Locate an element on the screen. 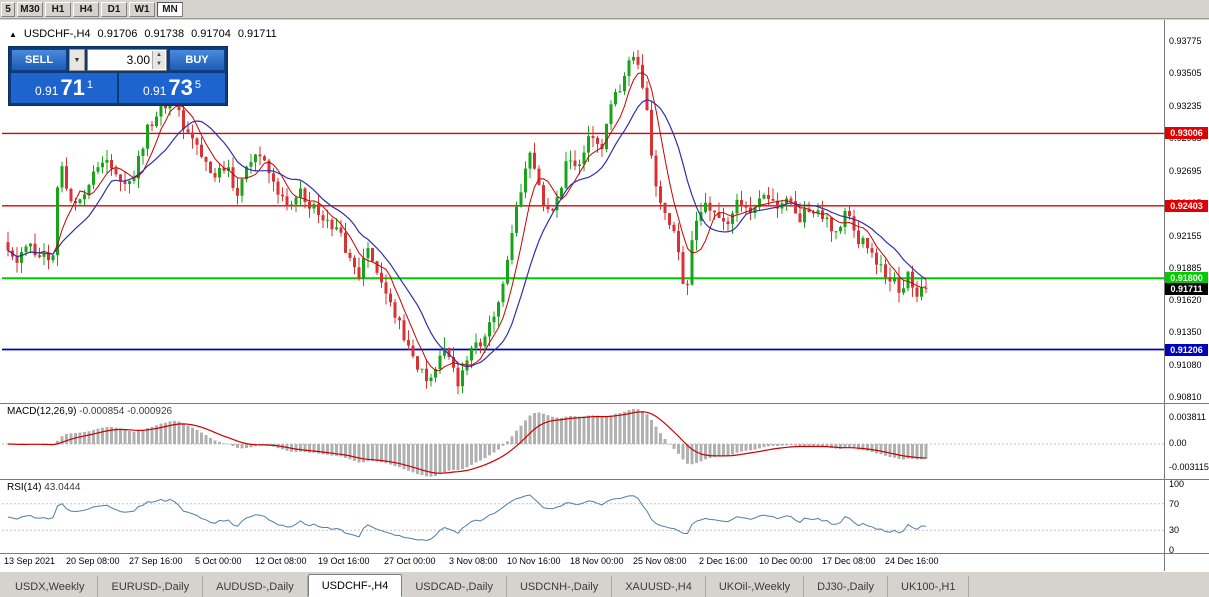 The width and height of the screenshot is (1209, 597). sell-button: SELL is located at coordinates (39, 60).